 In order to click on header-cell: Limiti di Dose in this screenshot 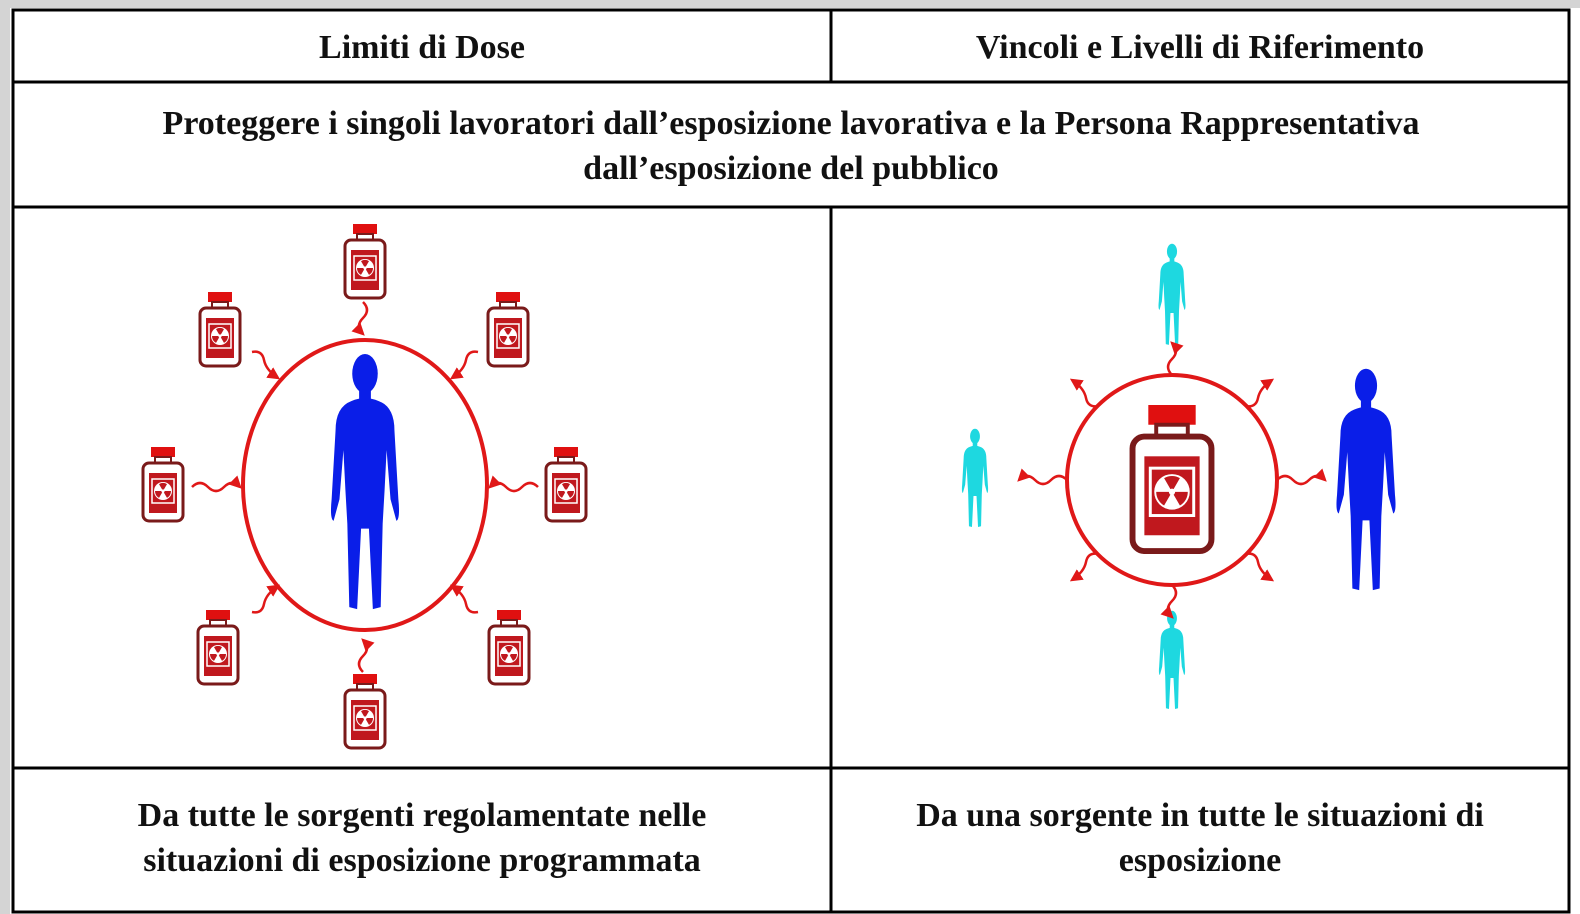, I will do `click(422, 47)`.